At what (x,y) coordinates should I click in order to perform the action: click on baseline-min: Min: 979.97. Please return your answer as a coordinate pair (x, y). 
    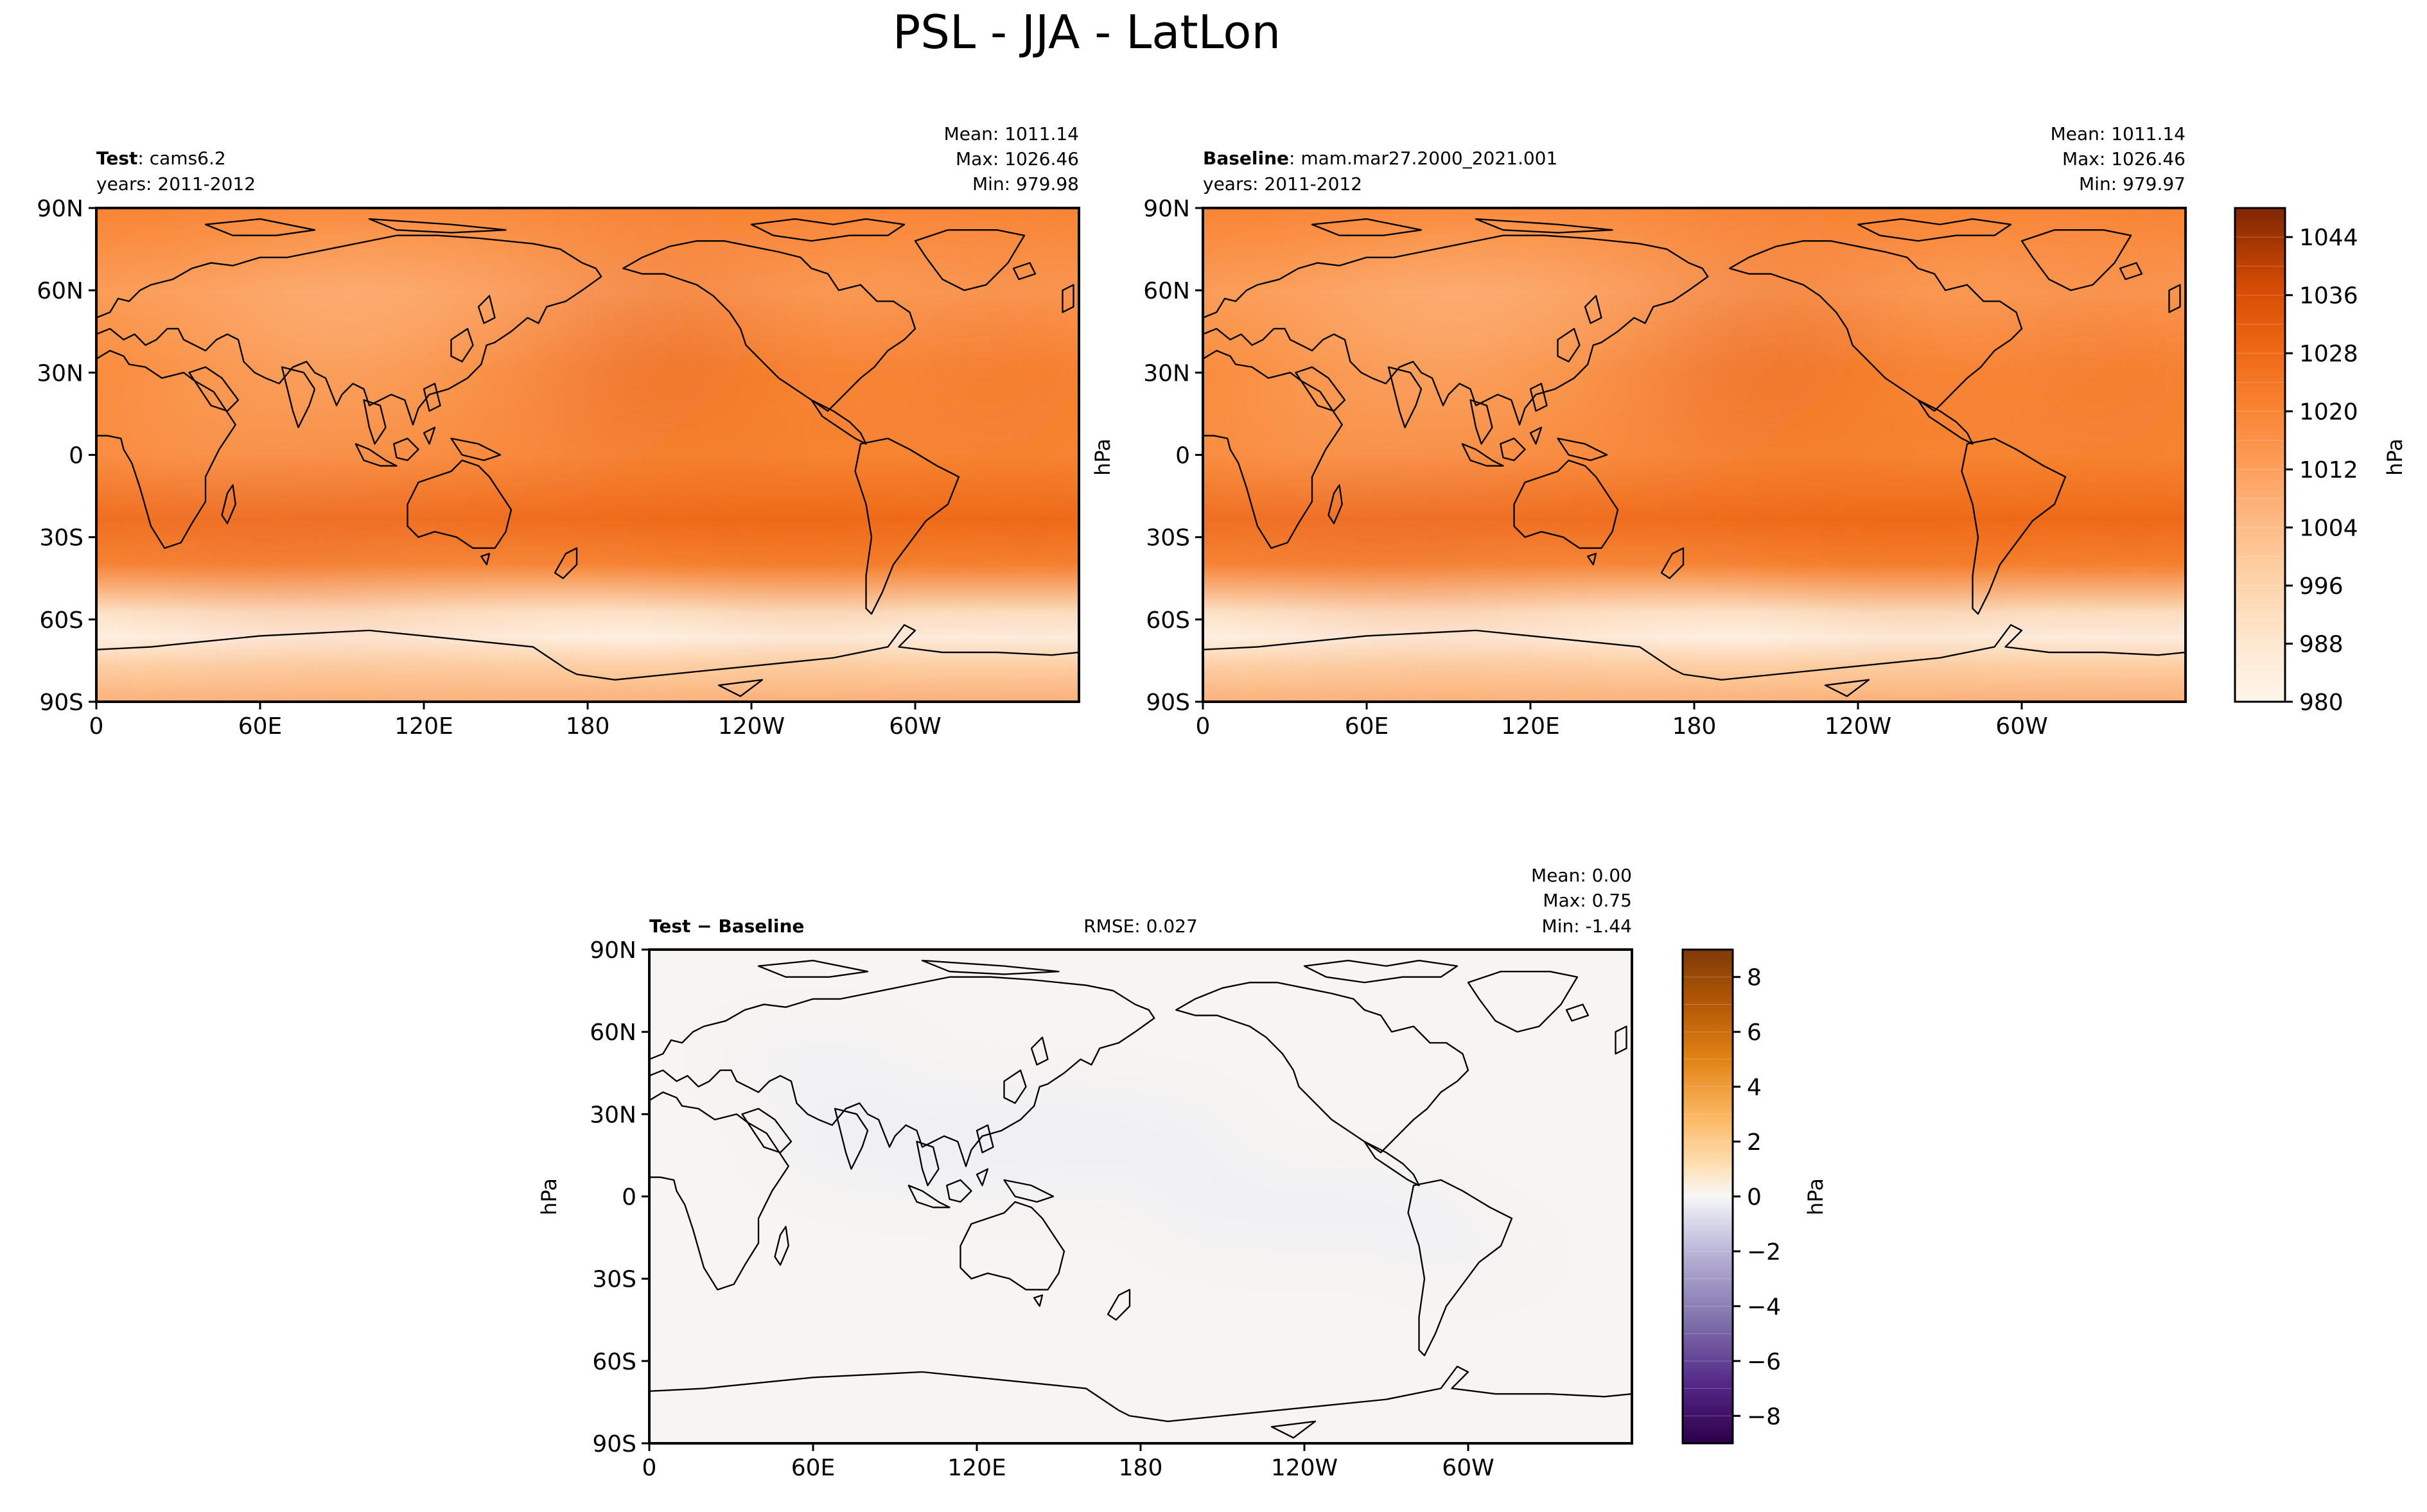
    Looking at the image, I should click on (2132, 184).